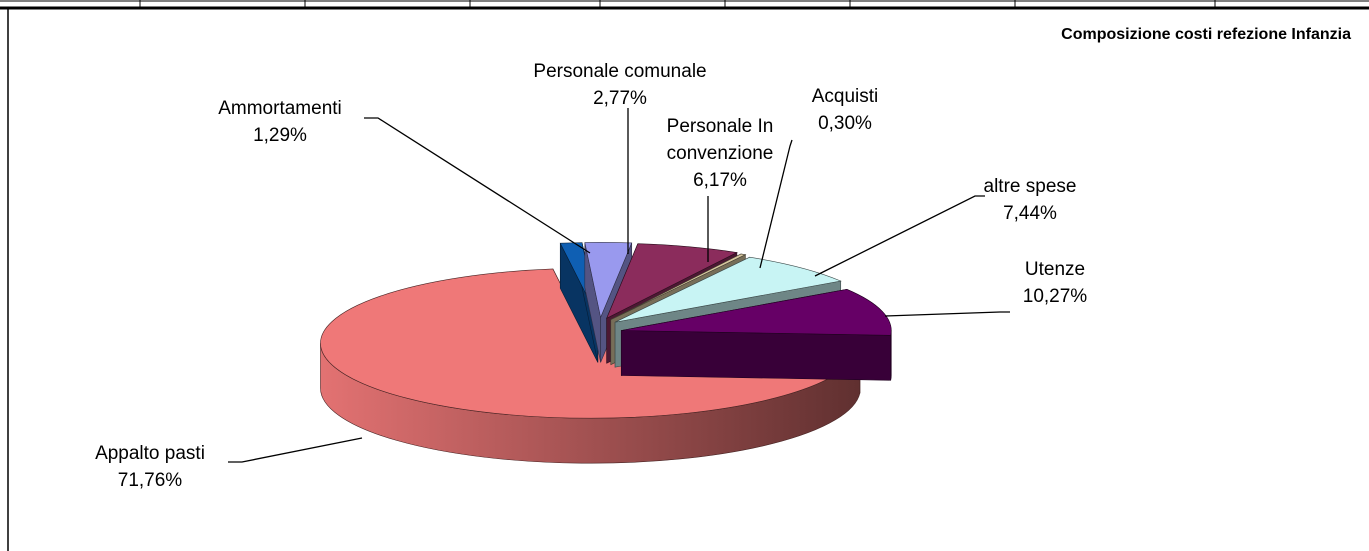 The width and height of the screenshot is (1369, 551). What do you see at coordinates (1206, 34) in the screenshot?
I see `chart-title: Composizione costi refezione Infanzia` at bounding box center [1206, 34].